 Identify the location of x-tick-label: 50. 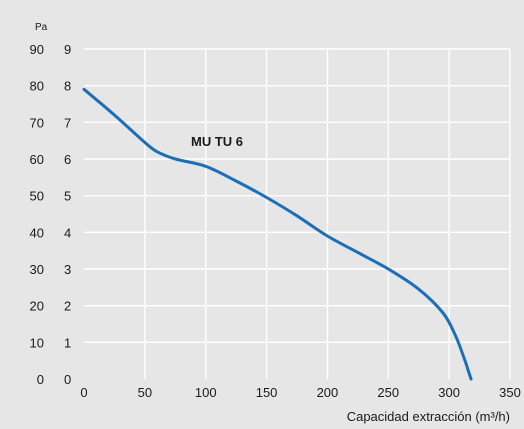
(145, 392).